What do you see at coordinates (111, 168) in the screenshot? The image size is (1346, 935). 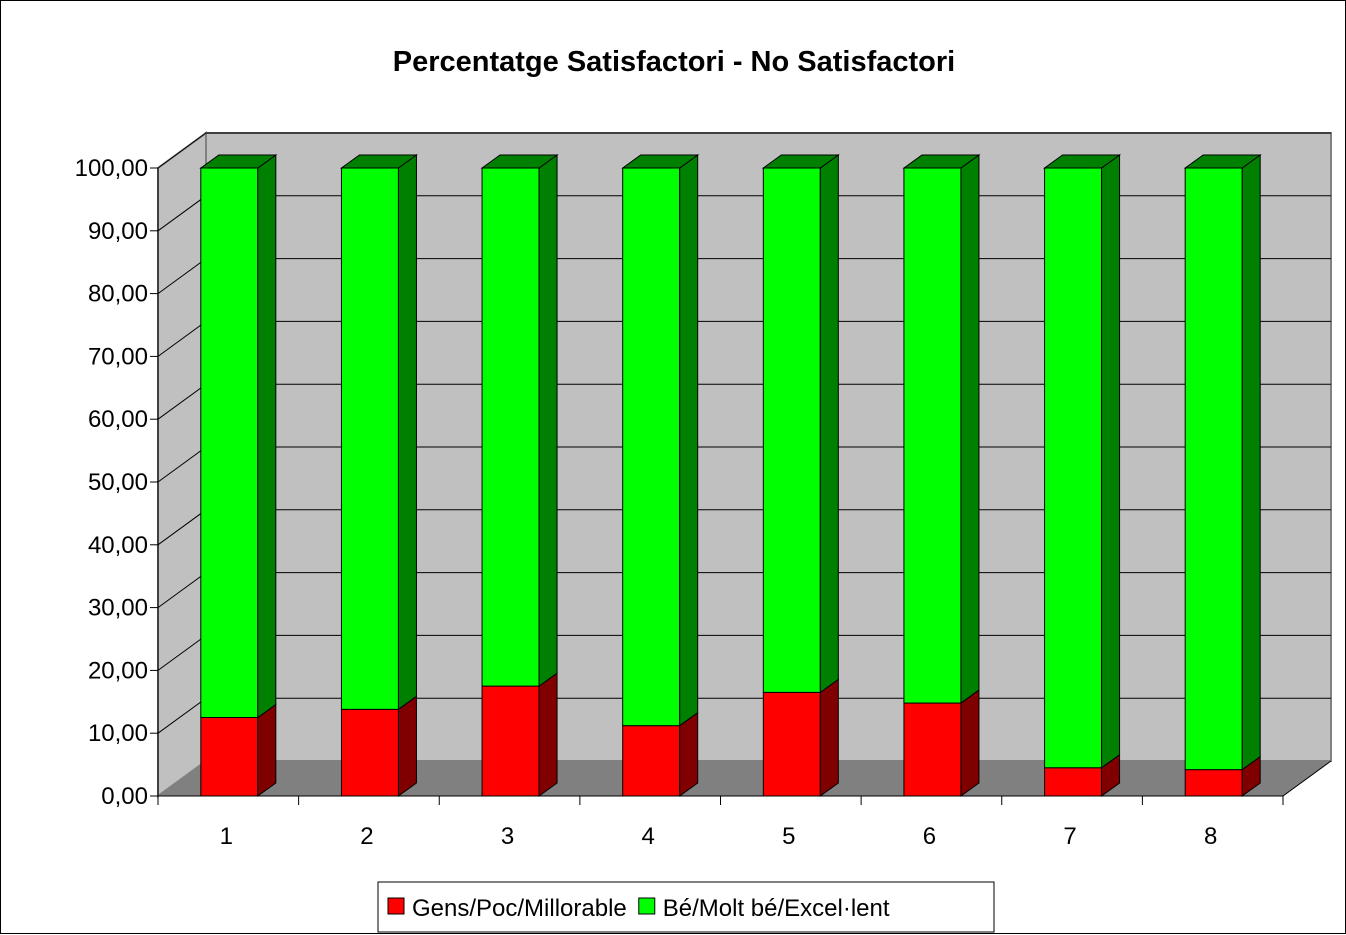 I see `y-tick-label: 100,00` at bounding box center [111, 168].